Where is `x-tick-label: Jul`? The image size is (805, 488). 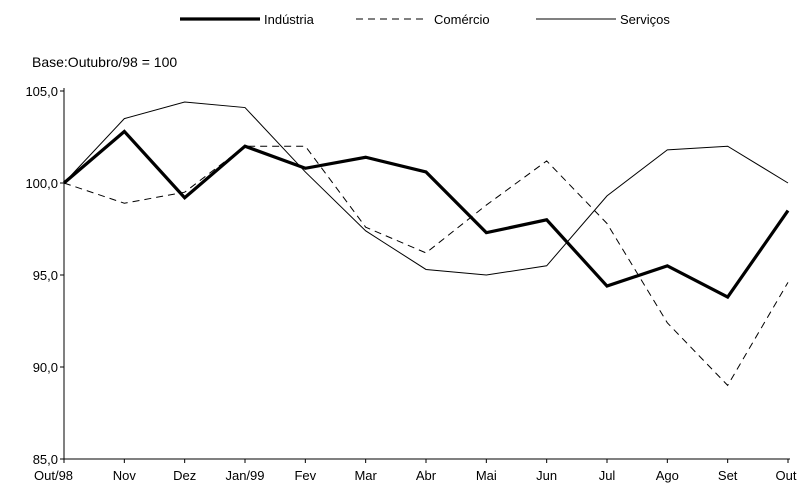
x-tick-label: Jul is located at coordinates (607, 475).